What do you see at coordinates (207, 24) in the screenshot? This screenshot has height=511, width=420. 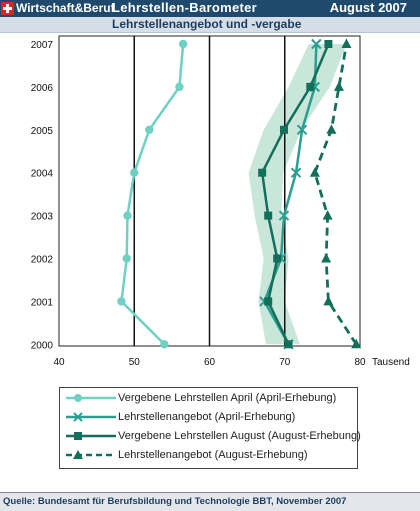 I see `chart-subtitle: Lehrstellenangebot und -vergabe` at bounding box center [207, 24].